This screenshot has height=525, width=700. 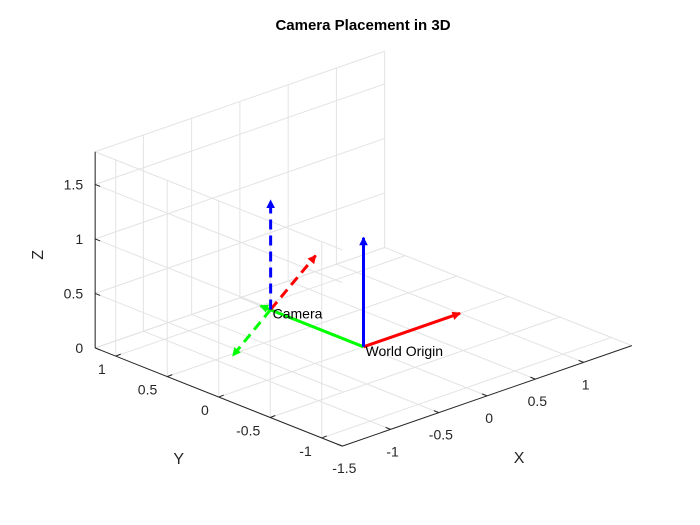 What do you see at coordinates (441, 435) in the screenshot?
I see `x-tick-label: -0.5` at bounding box center [441, 435].